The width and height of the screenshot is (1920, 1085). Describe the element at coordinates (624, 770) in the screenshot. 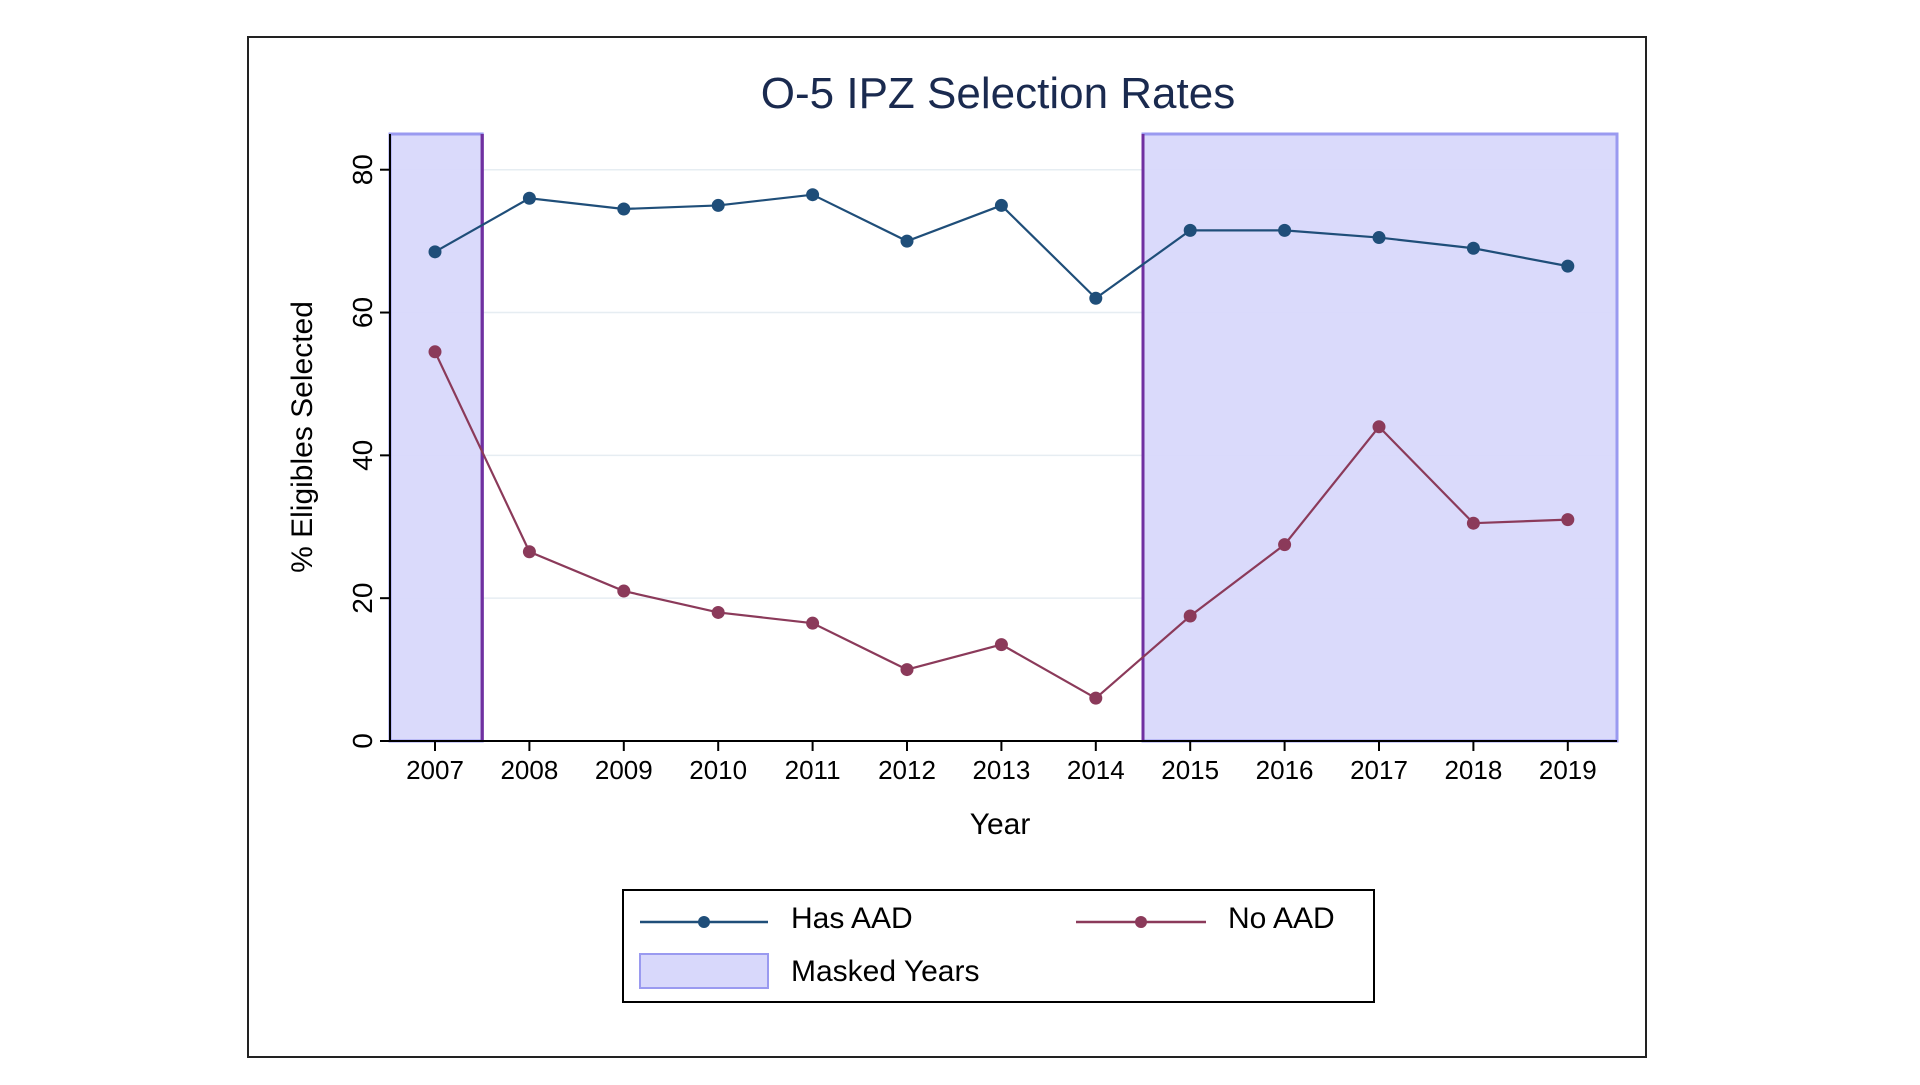

I see `x-tick-label-2009: 2009` at that location.